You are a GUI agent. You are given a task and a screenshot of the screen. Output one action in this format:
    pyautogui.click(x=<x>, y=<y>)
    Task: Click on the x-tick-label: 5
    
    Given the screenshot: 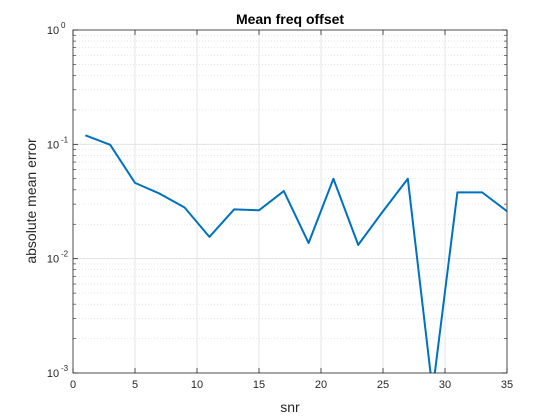 What is the action you would take?
    pyautogui.click(x=135, y=385)
    